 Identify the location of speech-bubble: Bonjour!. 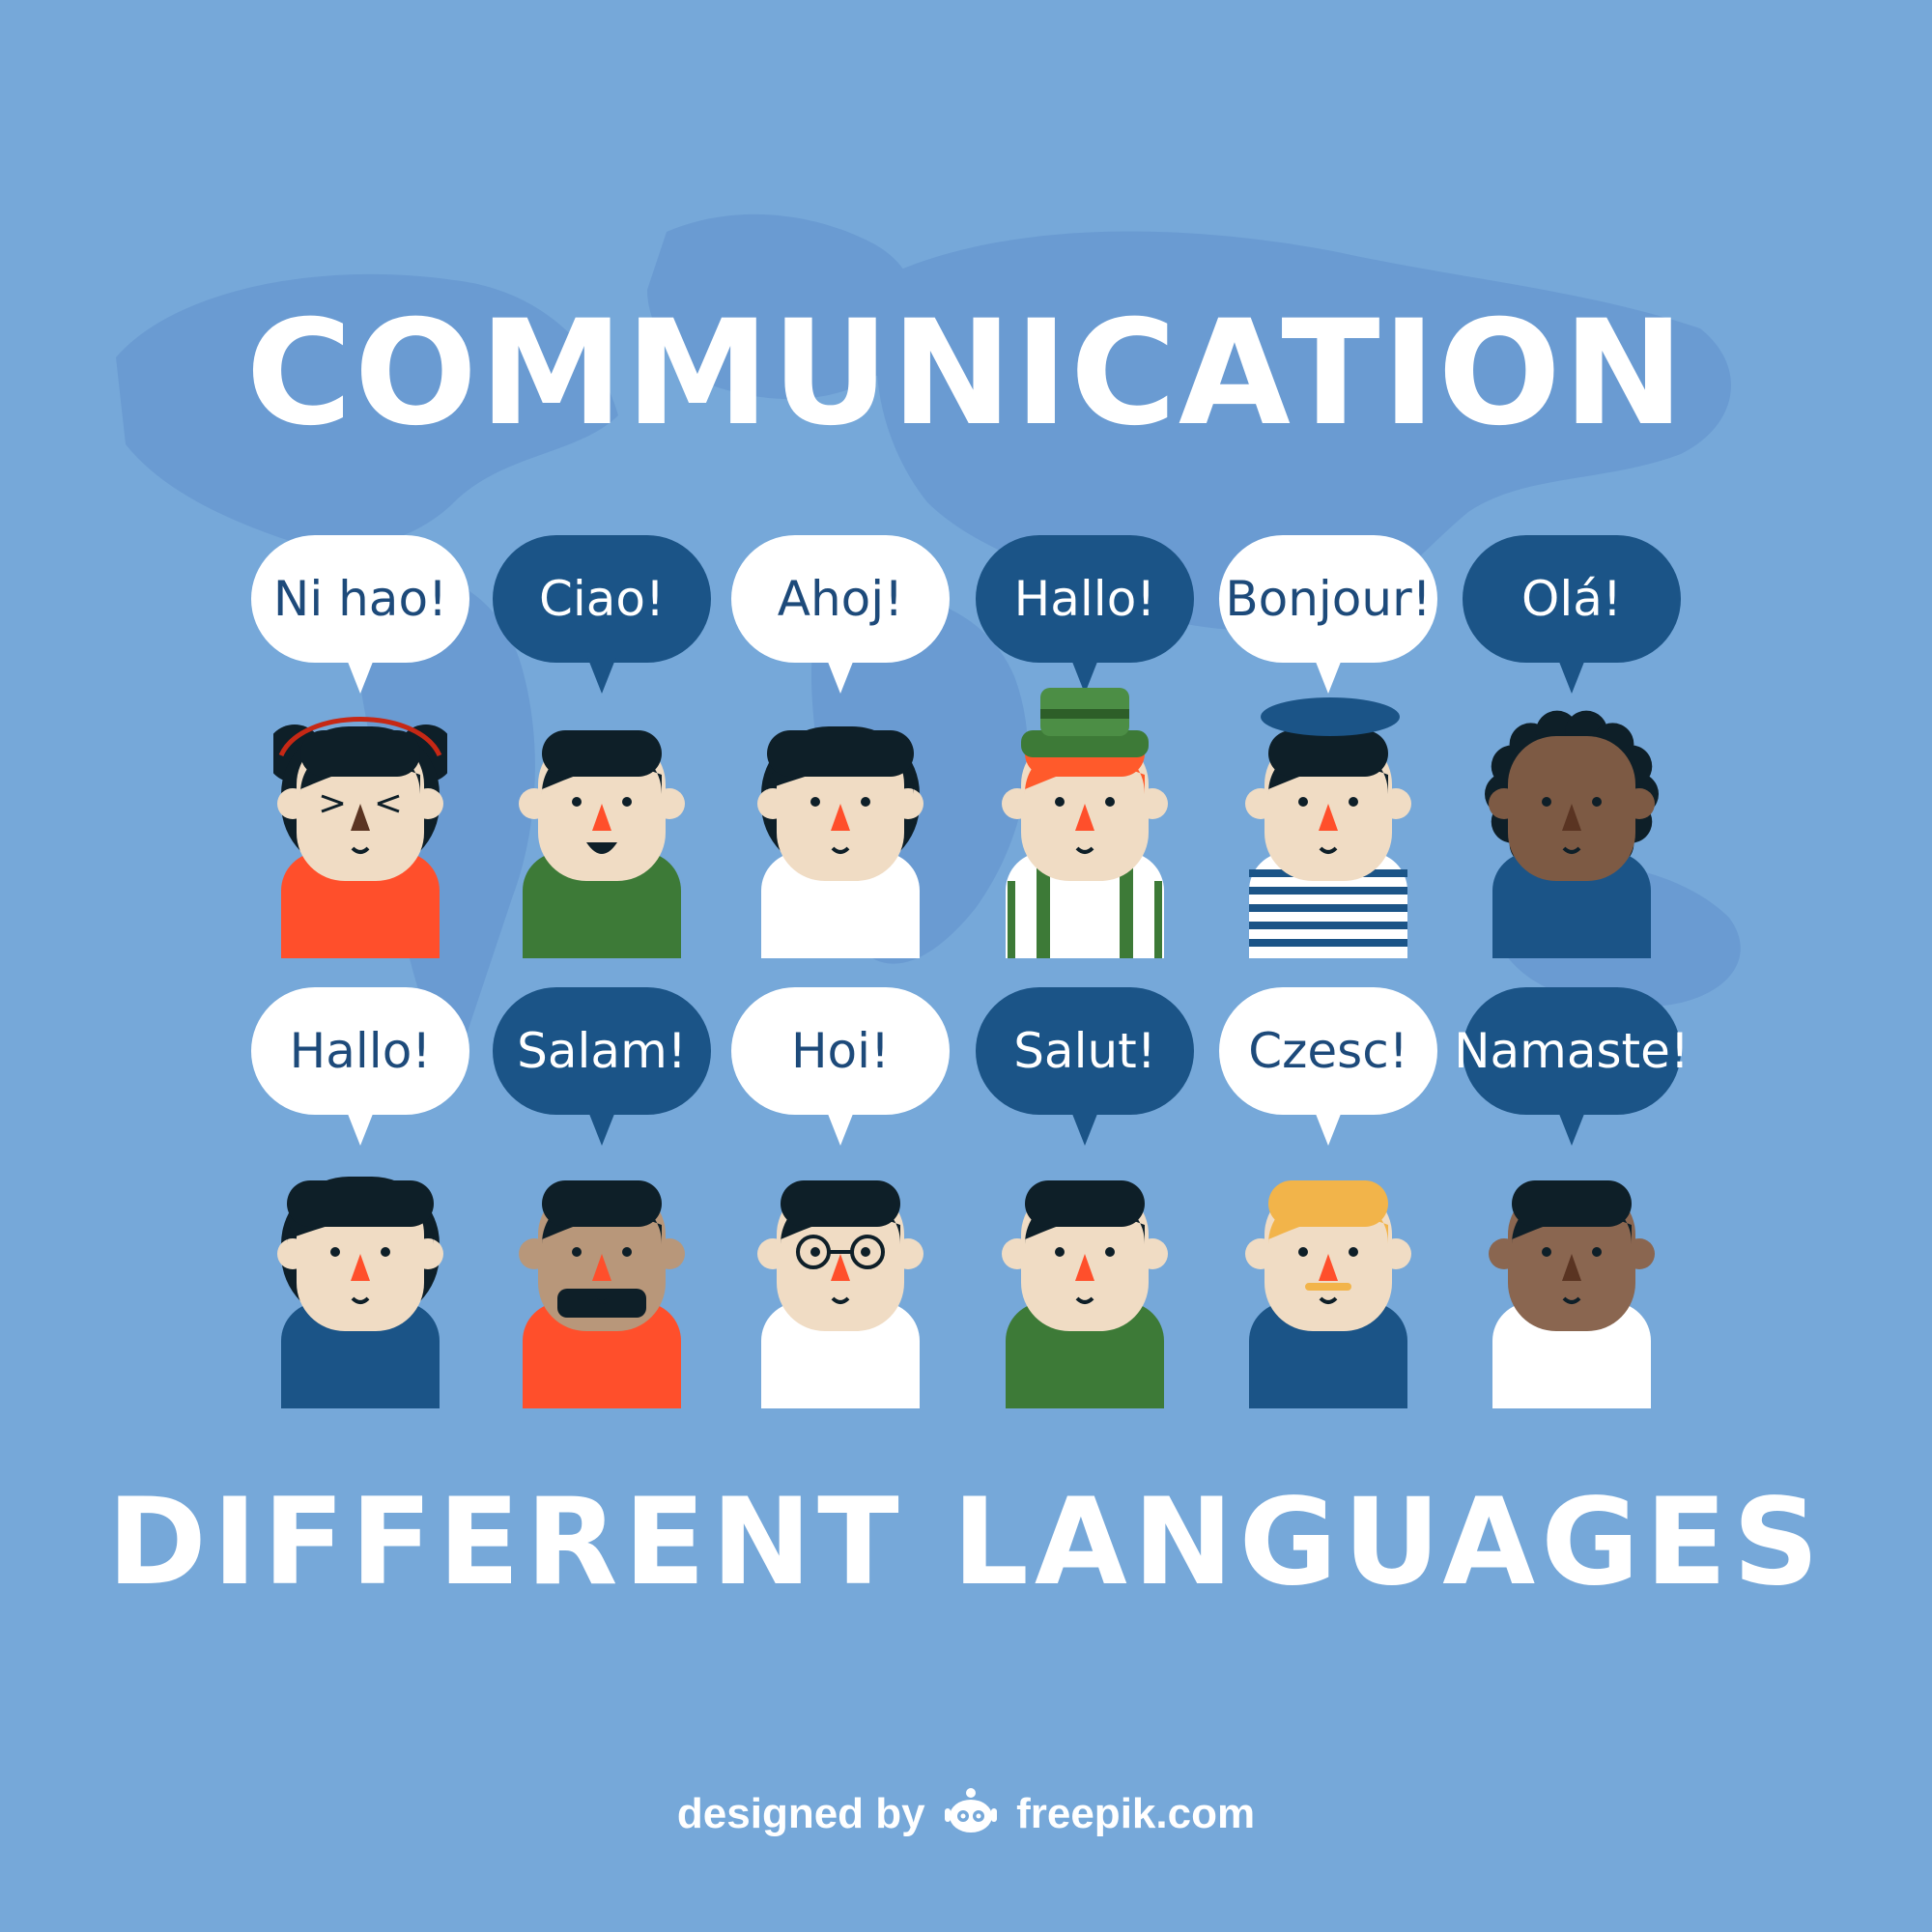
(1328, 614).